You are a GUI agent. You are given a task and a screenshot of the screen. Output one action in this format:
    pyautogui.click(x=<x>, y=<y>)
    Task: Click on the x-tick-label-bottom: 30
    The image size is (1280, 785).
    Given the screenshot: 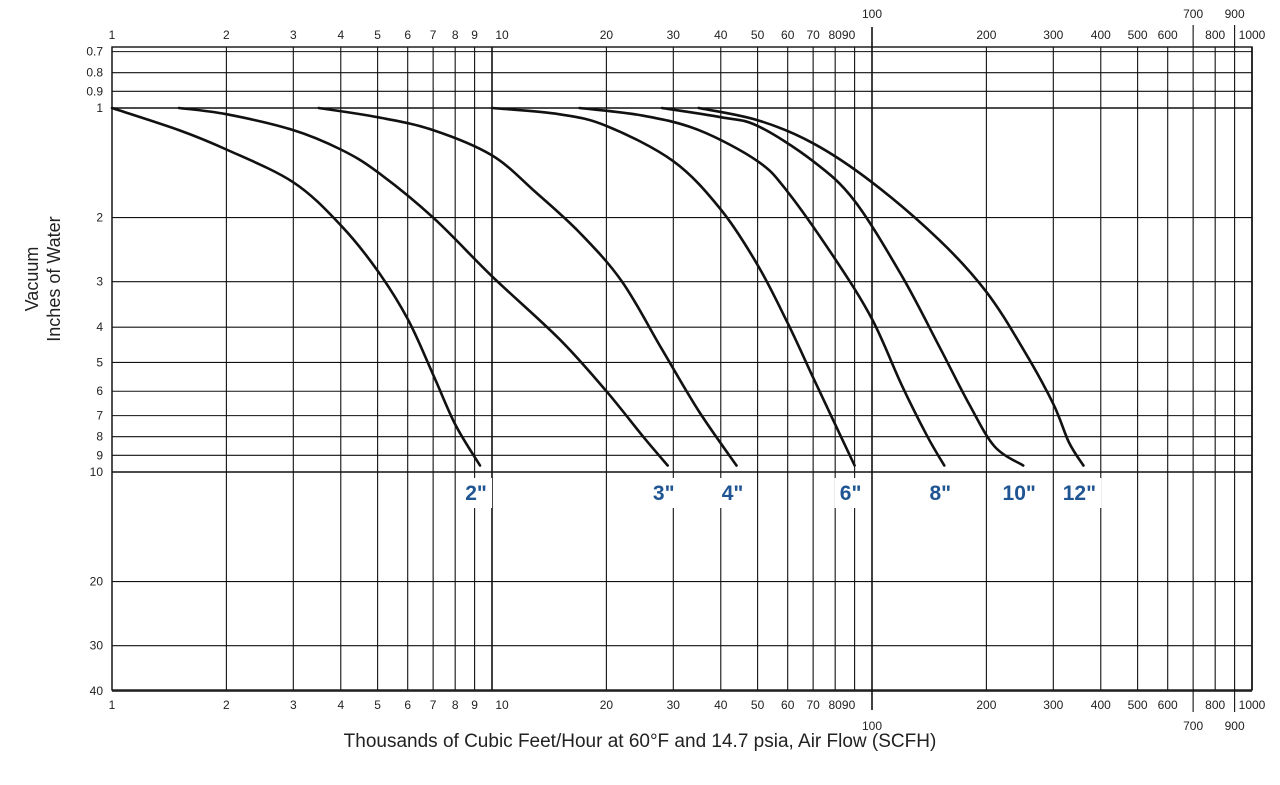 What is the action you would take?
    pyautogui.click(x=674, y=705)
    